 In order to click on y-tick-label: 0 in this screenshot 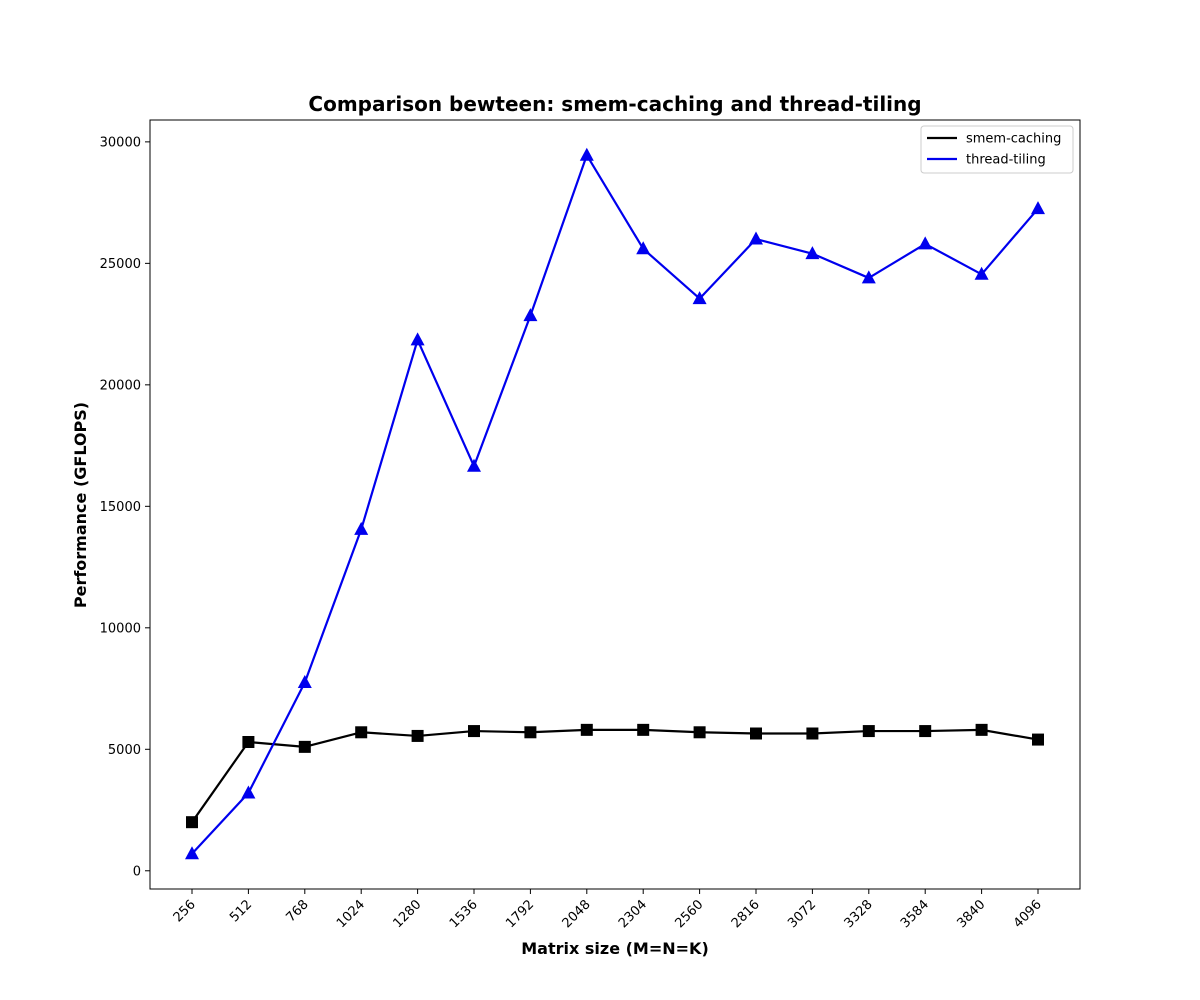, I will do `click(137, 871)`.